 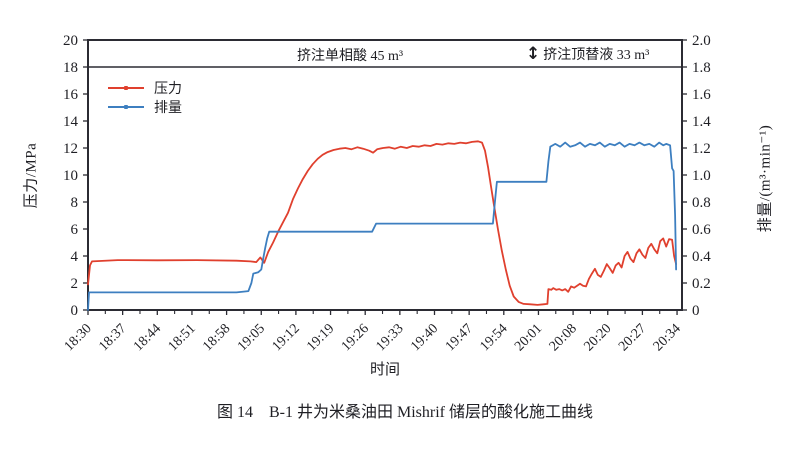 I want to click on annotation-displacement-fluid: ↕ 挤注顶替液 33 m³, so click(x=587, y=54).